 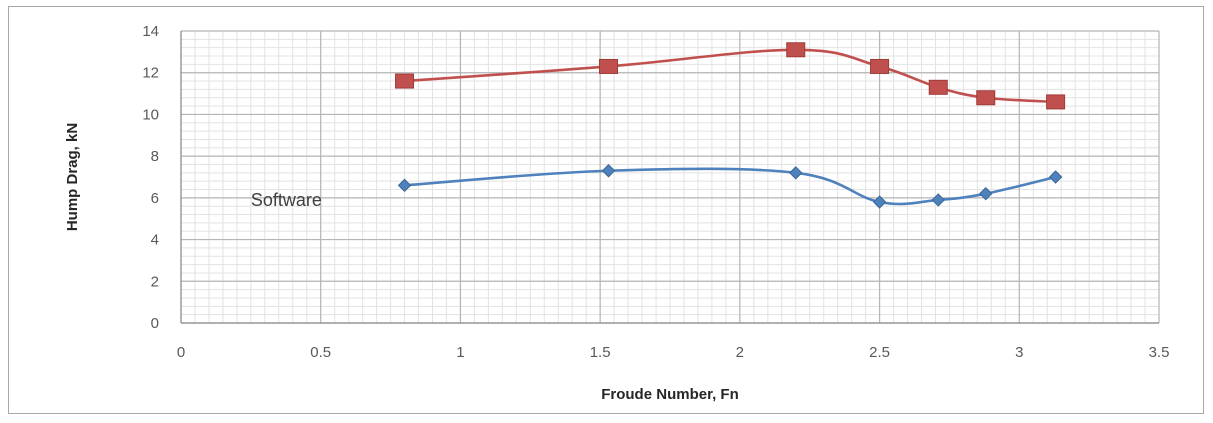 What do you see at coordinates (1159, 352) in the screenshot?
I see `x-tick-label: 3.5` at bounding box center [1159, 352].